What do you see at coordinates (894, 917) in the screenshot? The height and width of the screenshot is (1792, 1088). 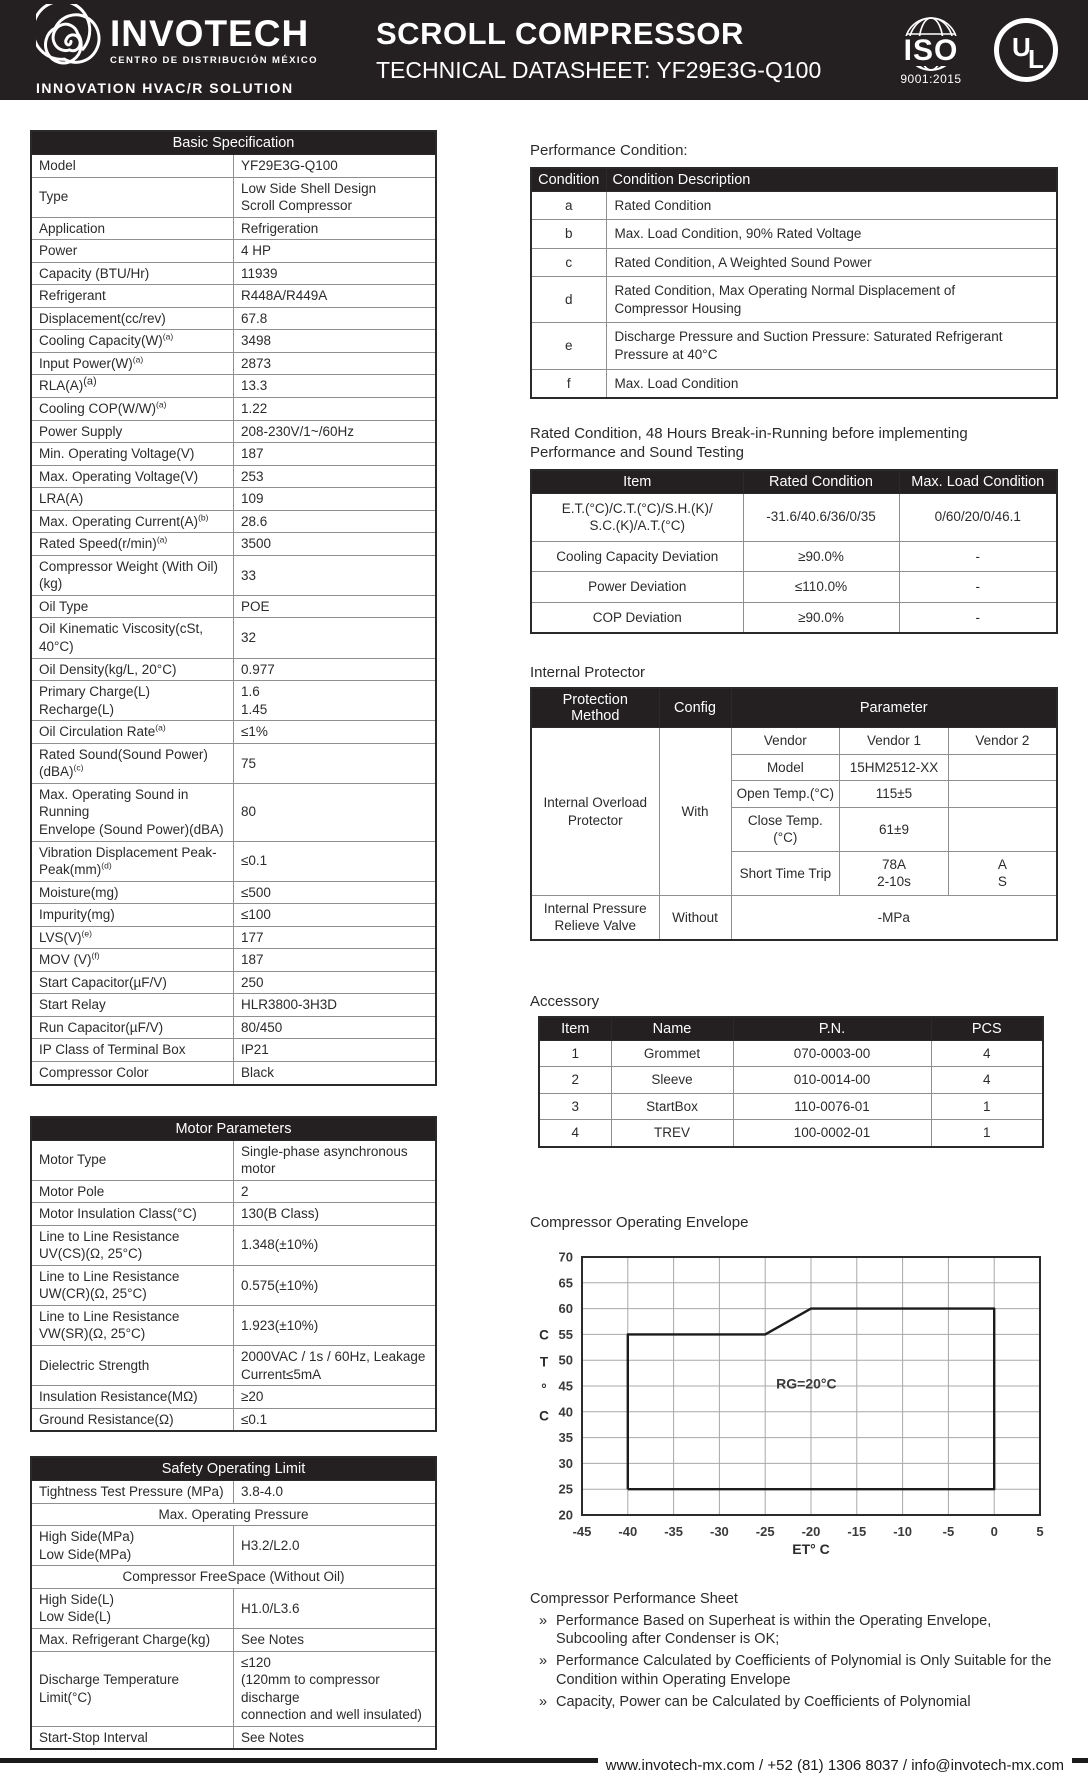 I see `relieve-valve-value: -MPa` at bounding box center [894, 917].